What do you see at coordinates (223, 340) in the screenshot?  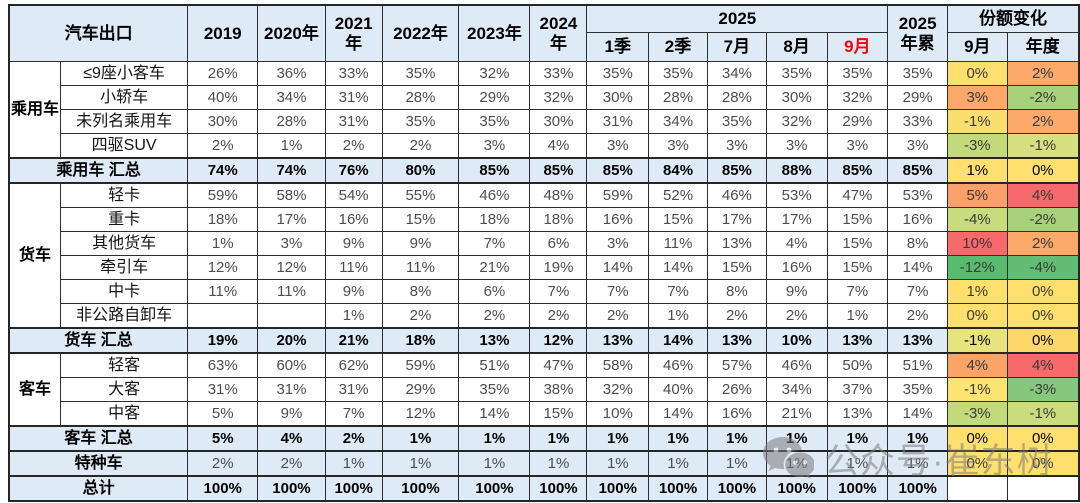 I see `value-cell: 19%` at bounding box center [223, 340].